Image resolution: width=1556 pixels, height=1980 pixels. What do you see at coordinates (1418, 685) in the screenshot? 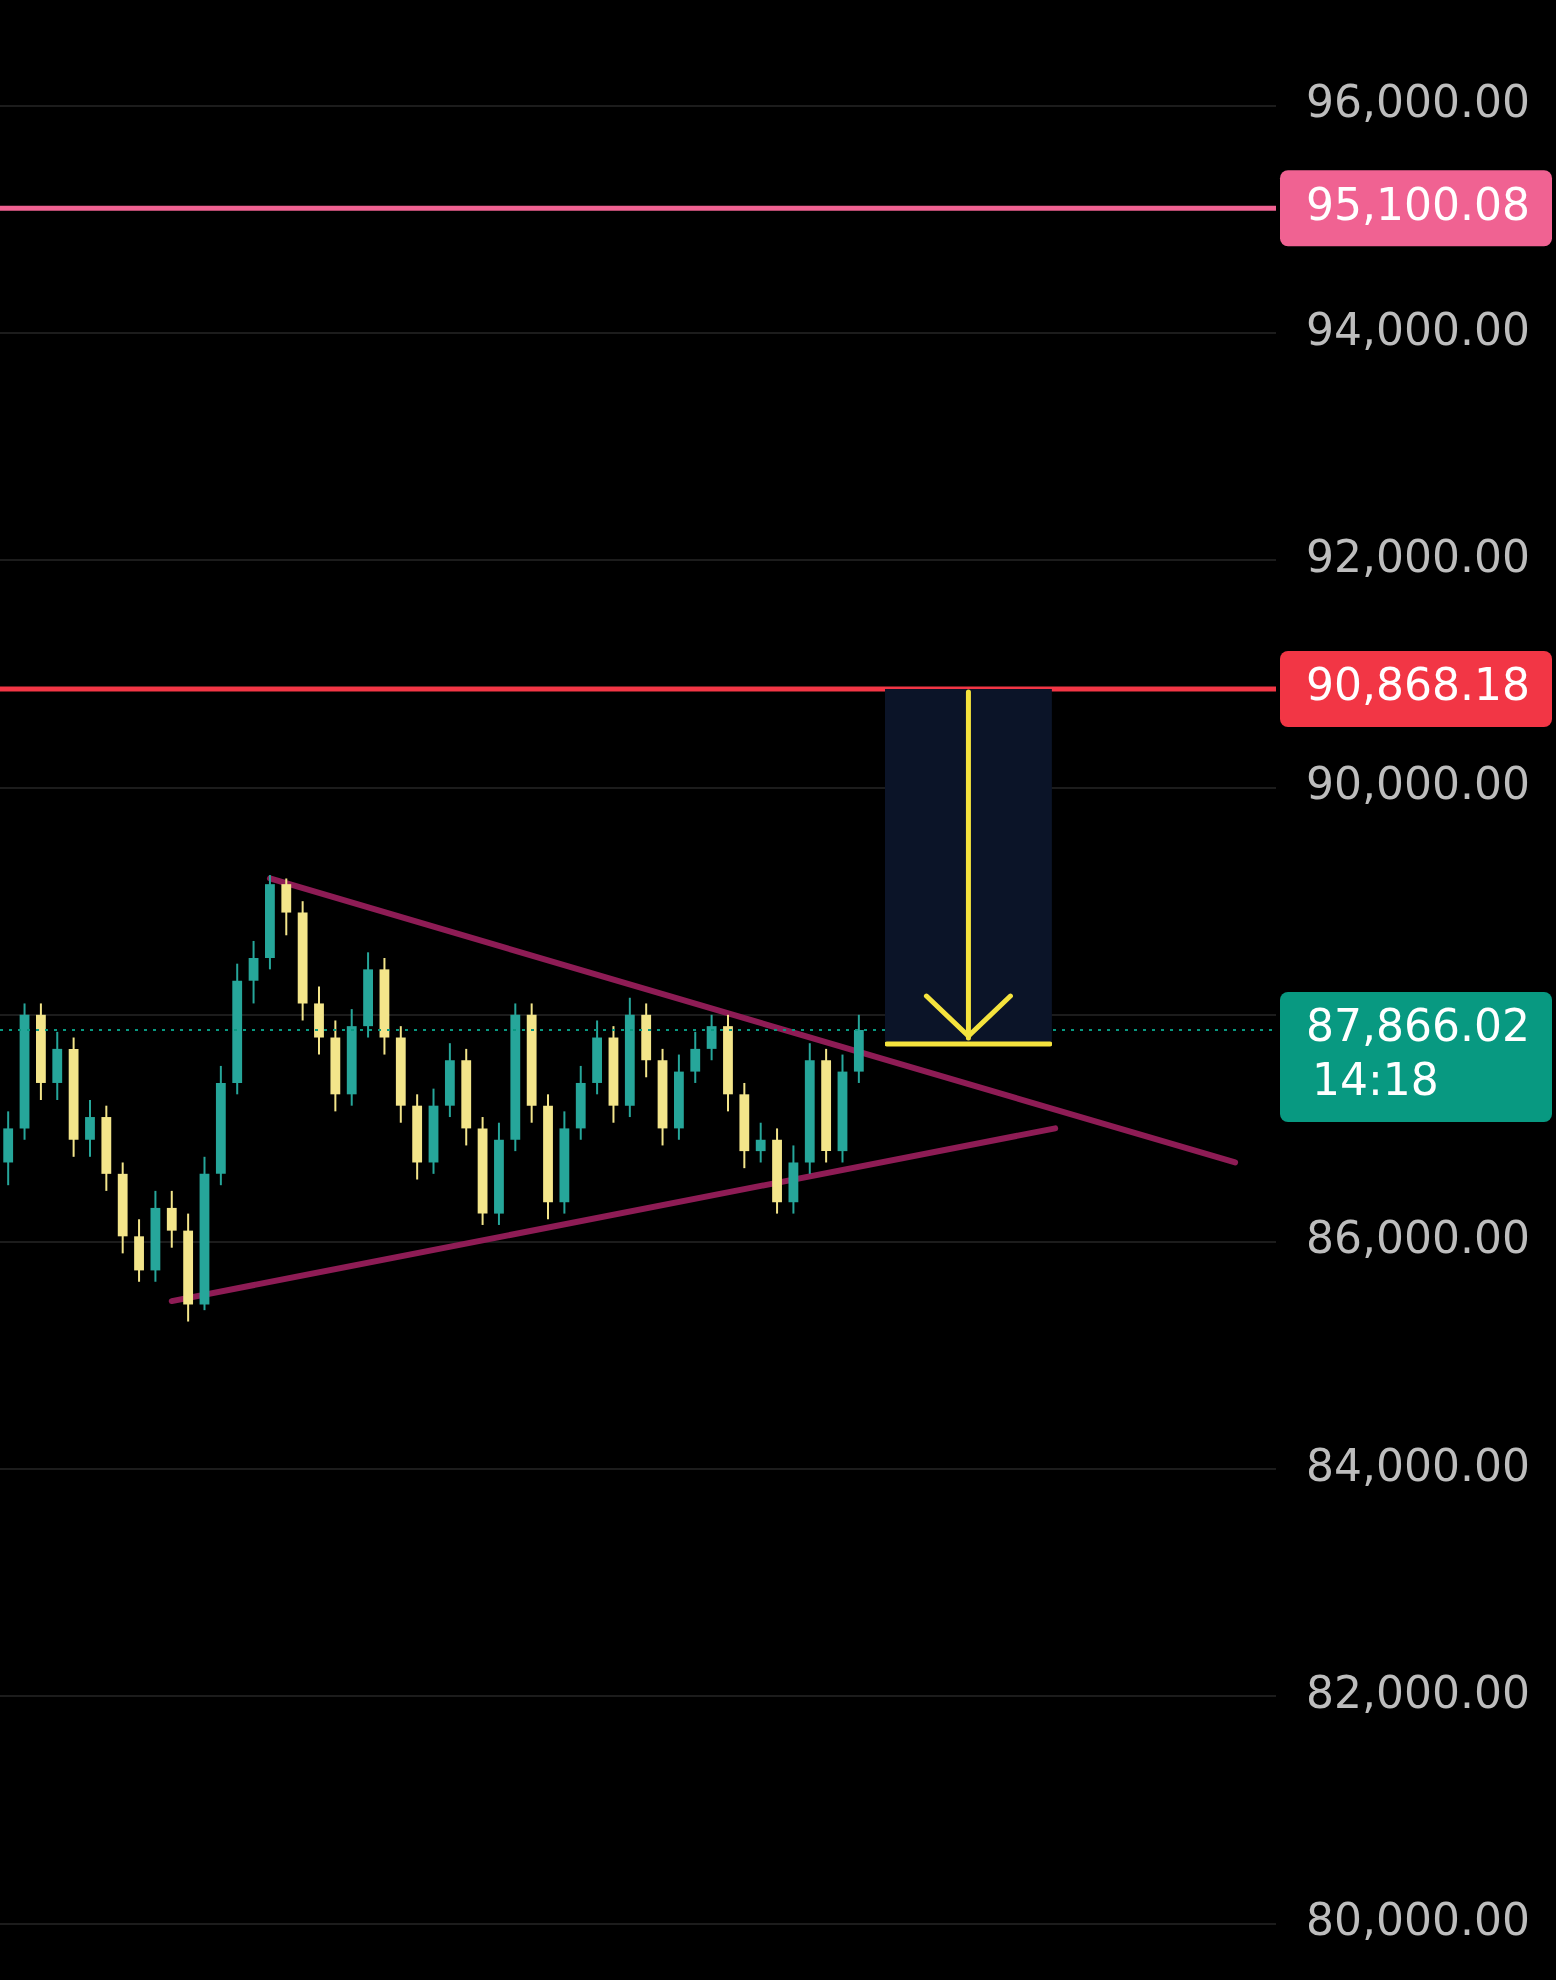
I see `ref-line-label: 90,868.18` at bounding box center [1418, 685].